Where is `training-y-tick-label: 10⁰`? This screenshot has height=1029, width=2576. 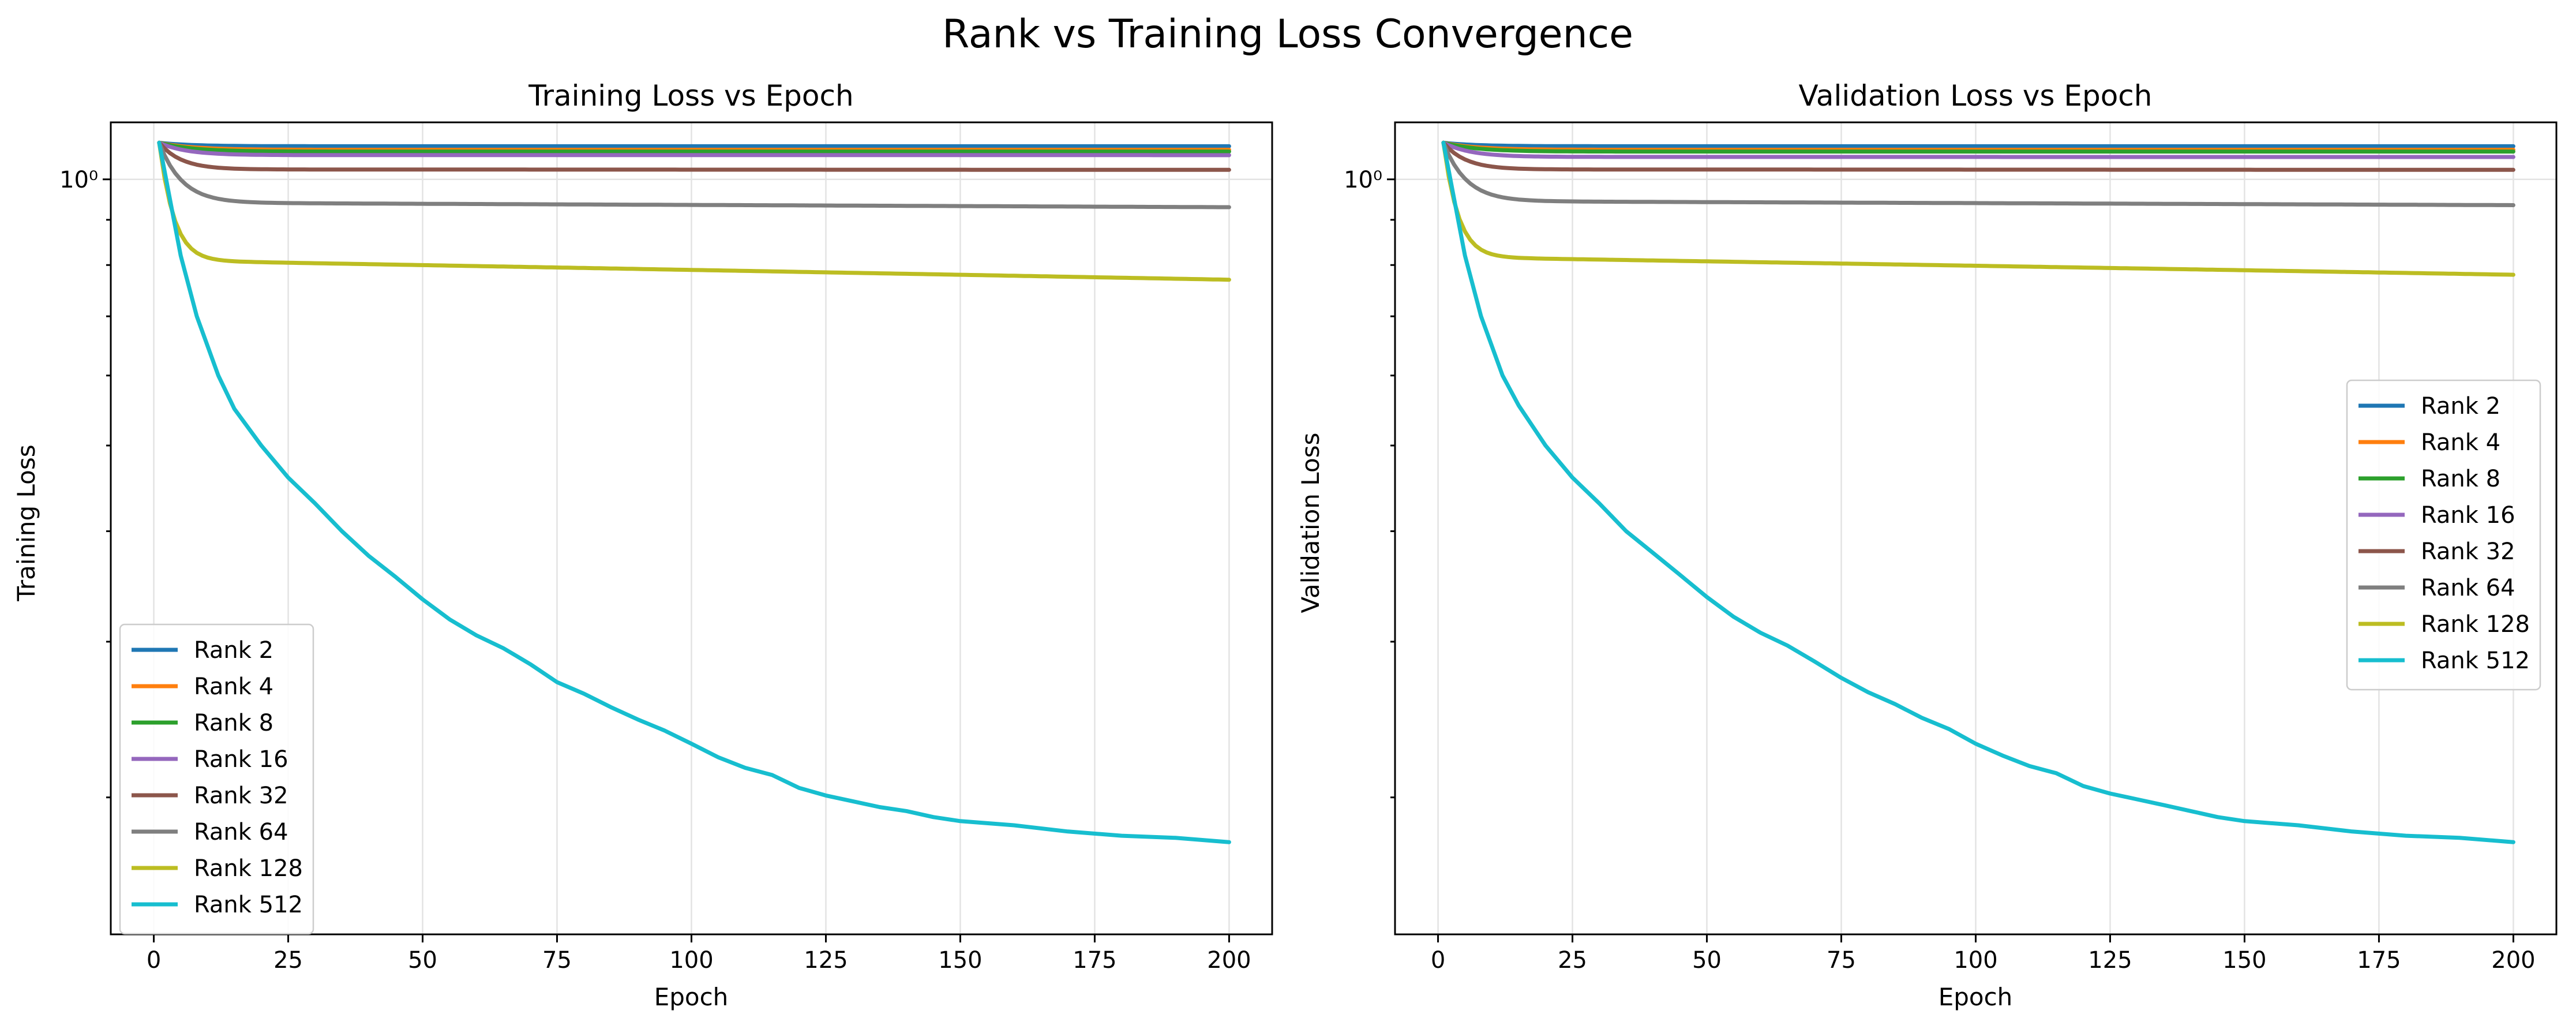
training-y-tick-label: 10⁰ is located at coordinates (78, 180).